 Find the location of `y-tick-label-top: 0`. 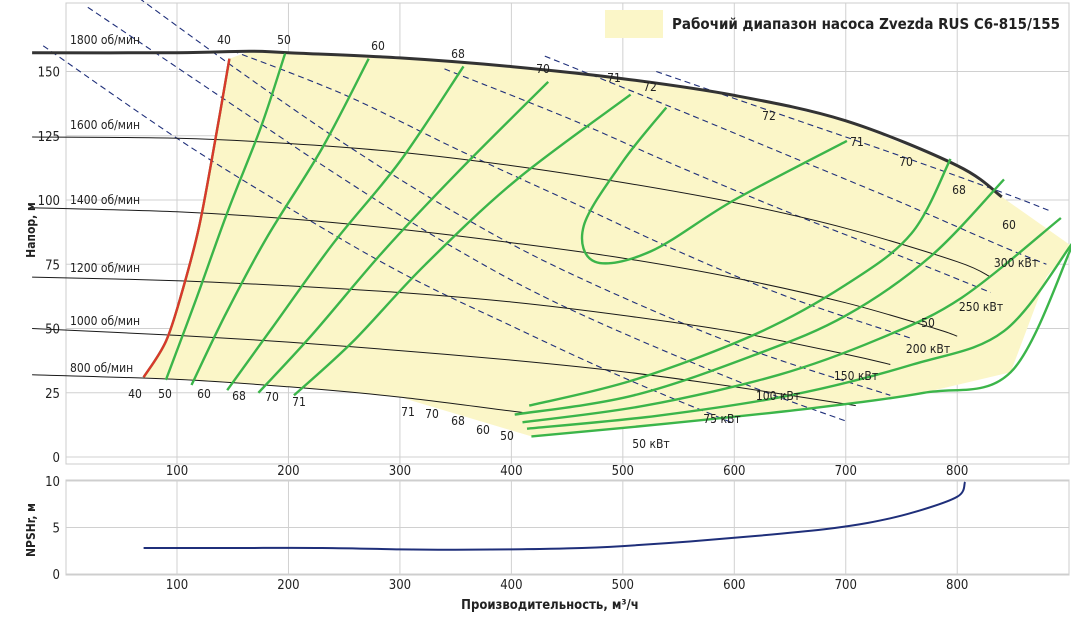

y-tick-label-top: 0 is located at coordinates (56, 458).